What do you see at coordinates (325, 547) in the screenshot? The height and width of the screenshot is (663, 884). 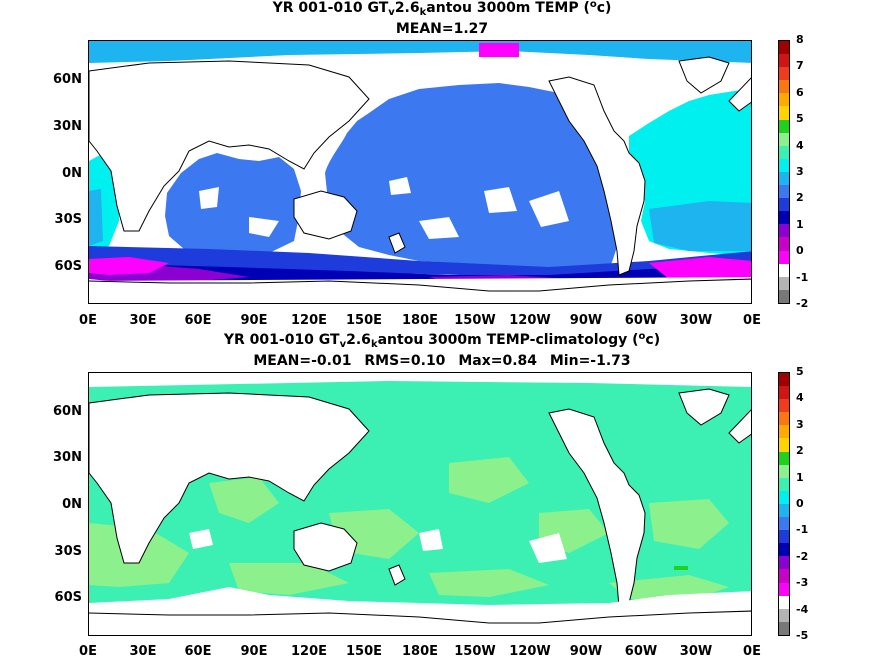 I see `bottom-land-australia` at bounding box center [325, 547].